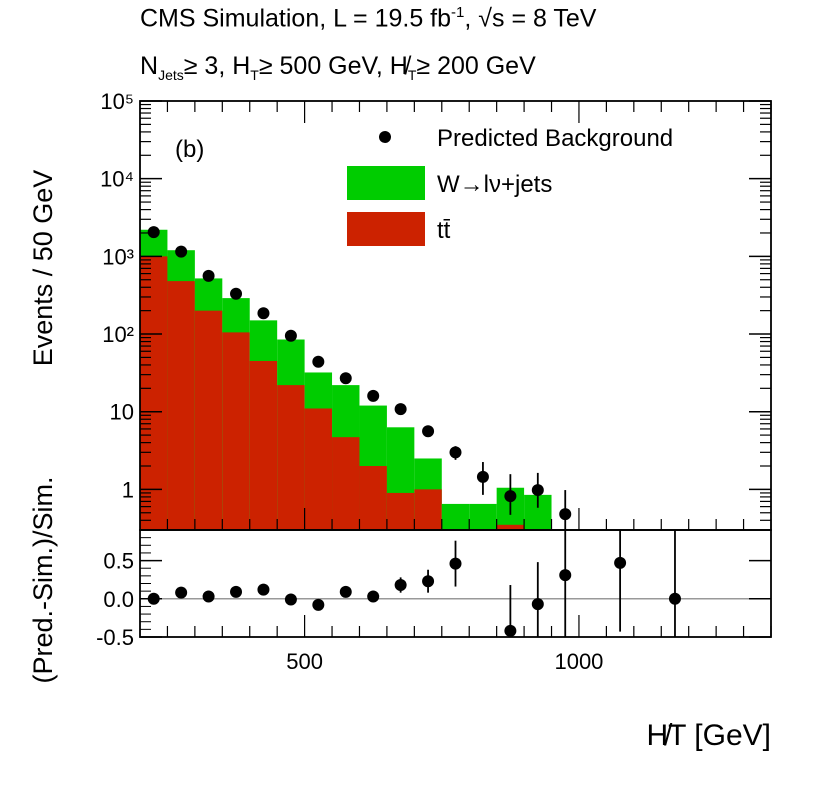  What do you see at coordinates (118, 334) in the screenshot?
I see `main-y-tick-label: 10²` at bounding box center [118, 334].